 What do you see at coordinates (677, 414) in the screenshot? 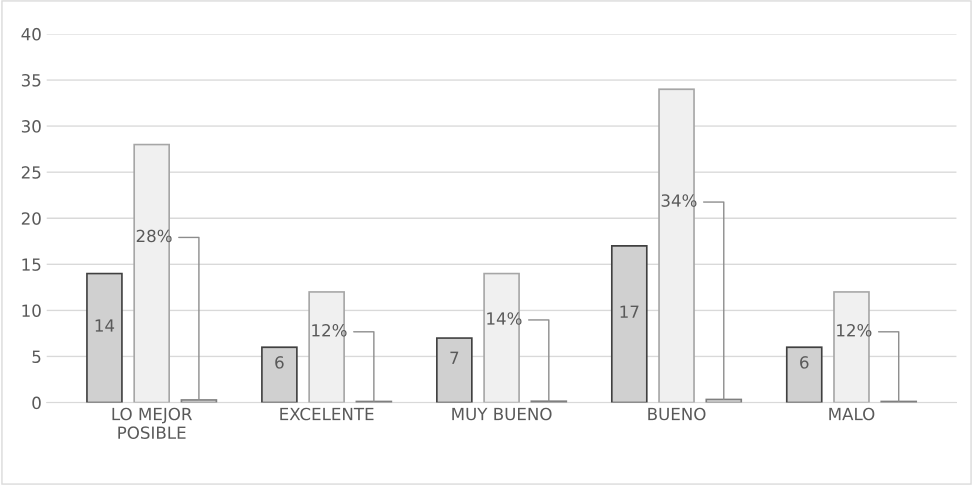
I see `x-tick-label: BUENO` at bounding box center [677, 414].